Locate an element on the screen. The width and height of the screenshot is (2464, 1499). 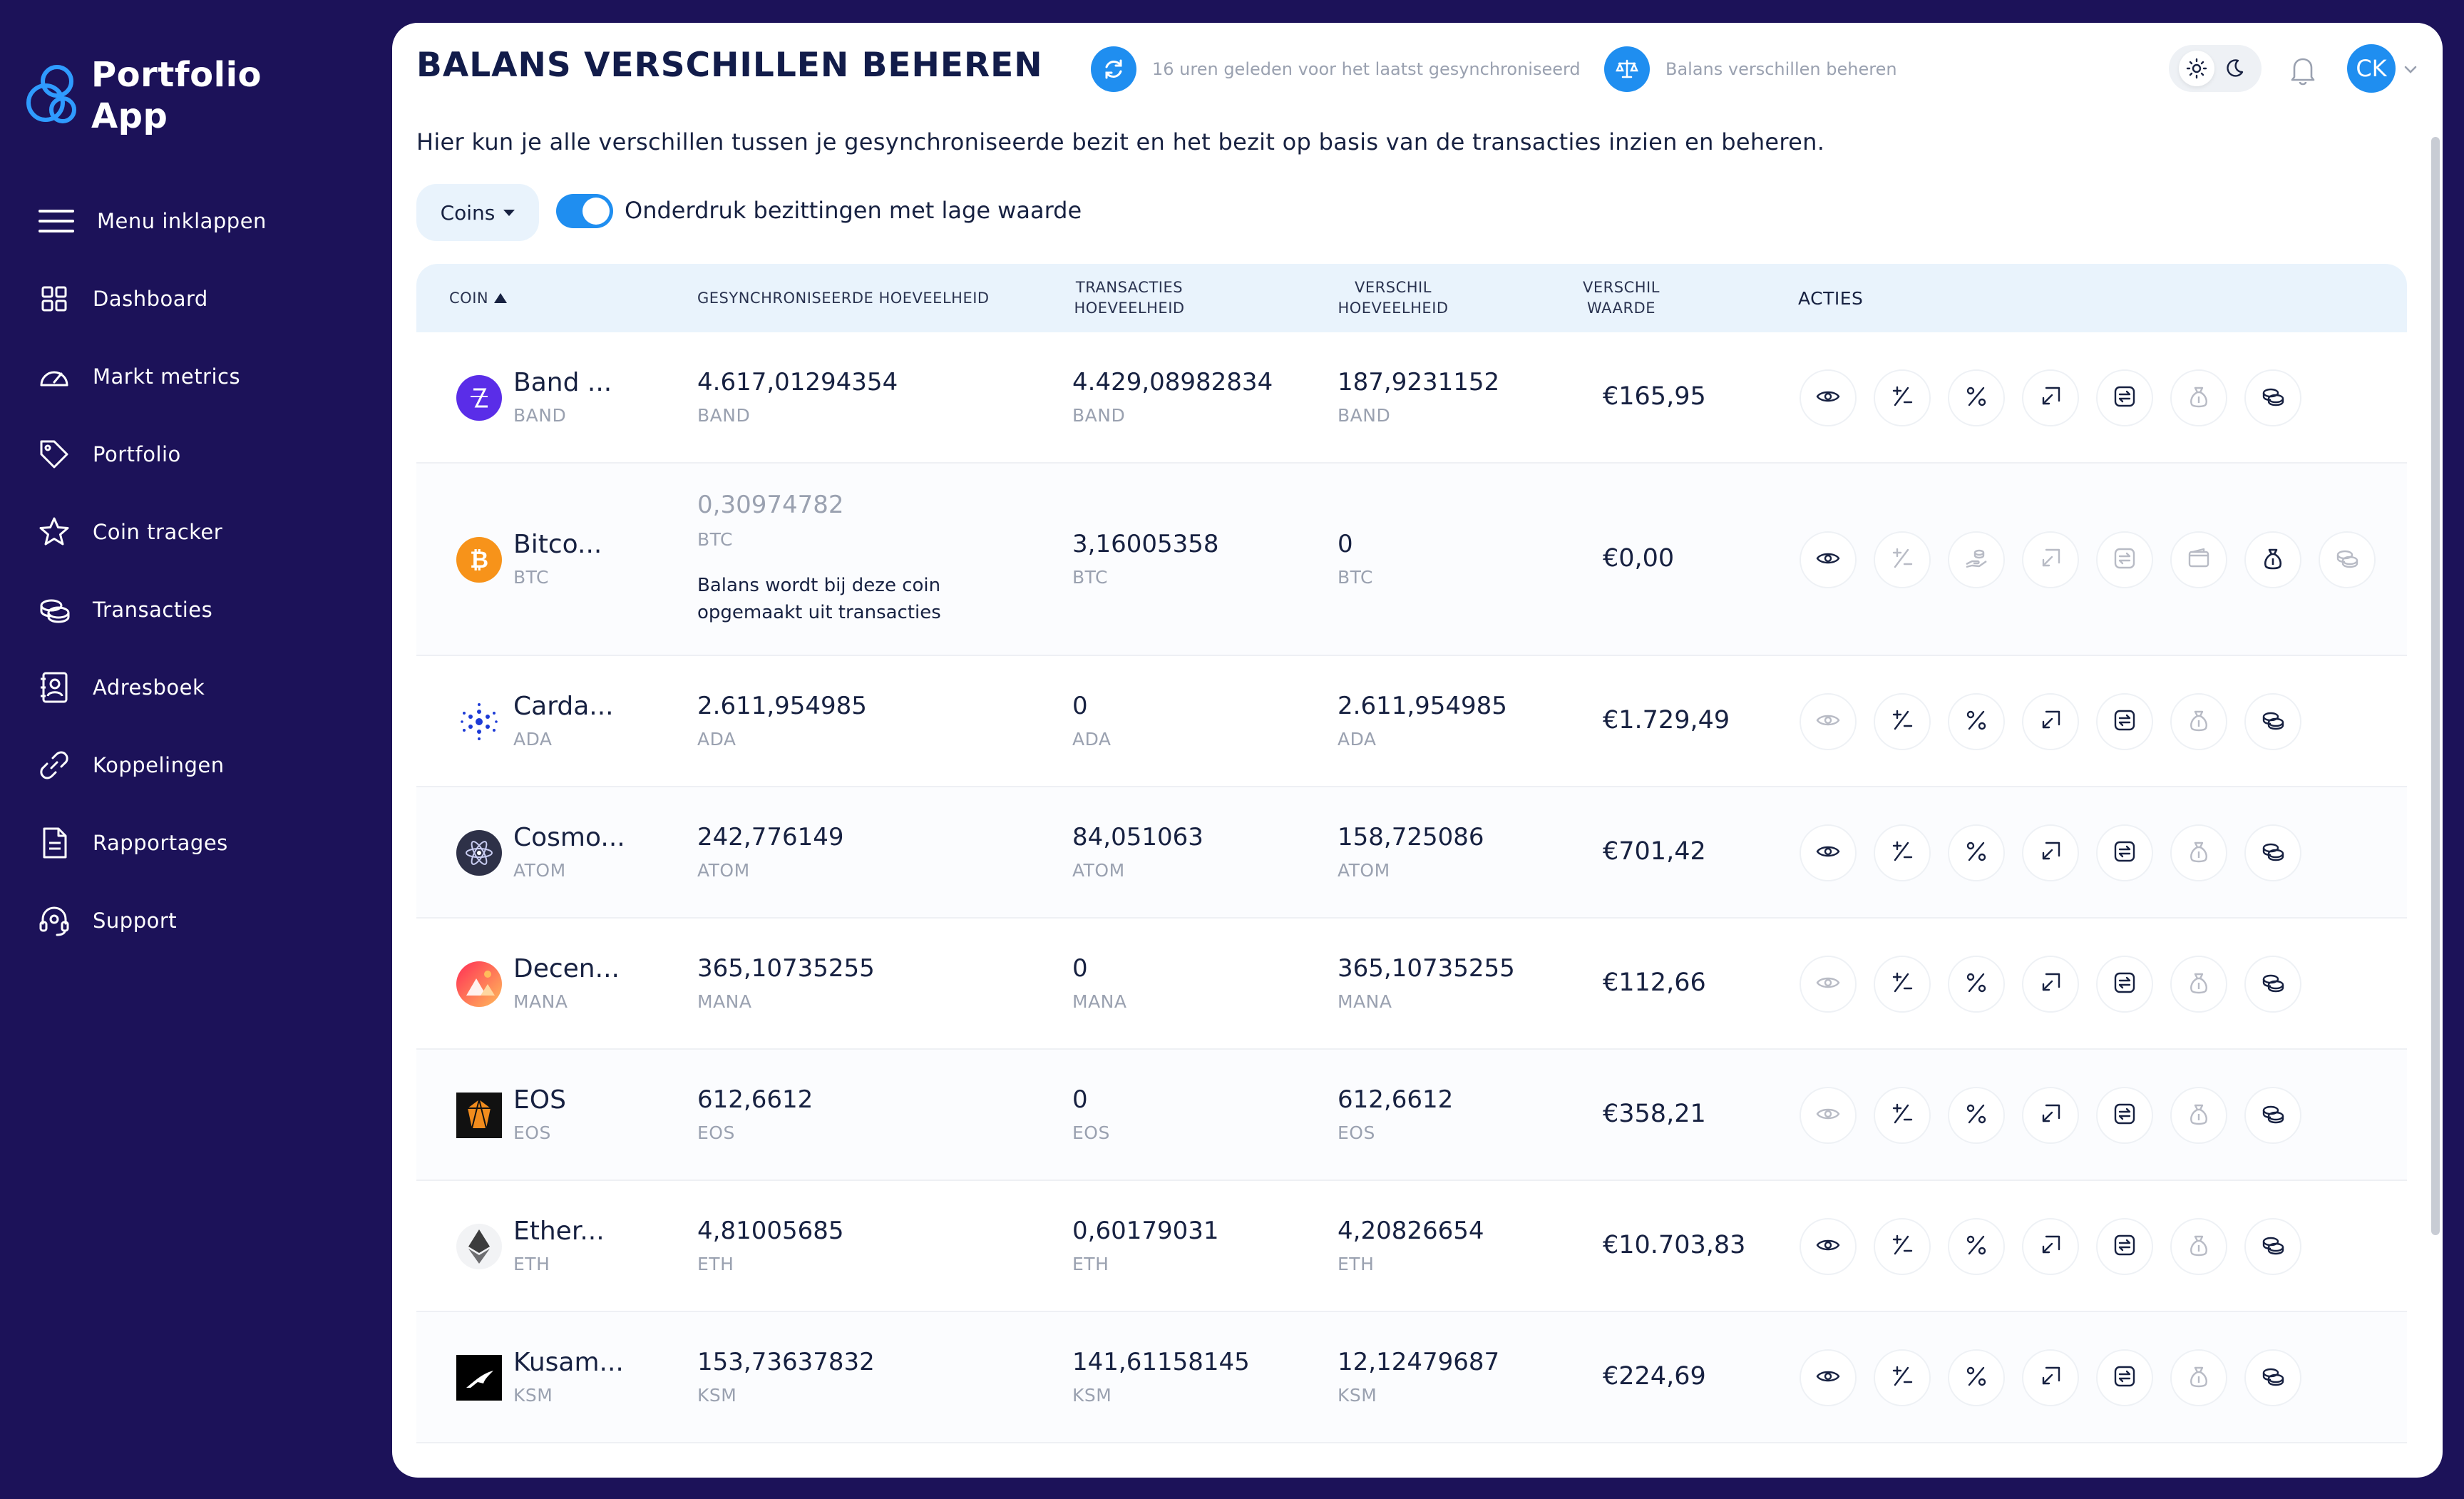
sidebar-item-koppelingen: Koppelingen is located at coordinates (208, 765).